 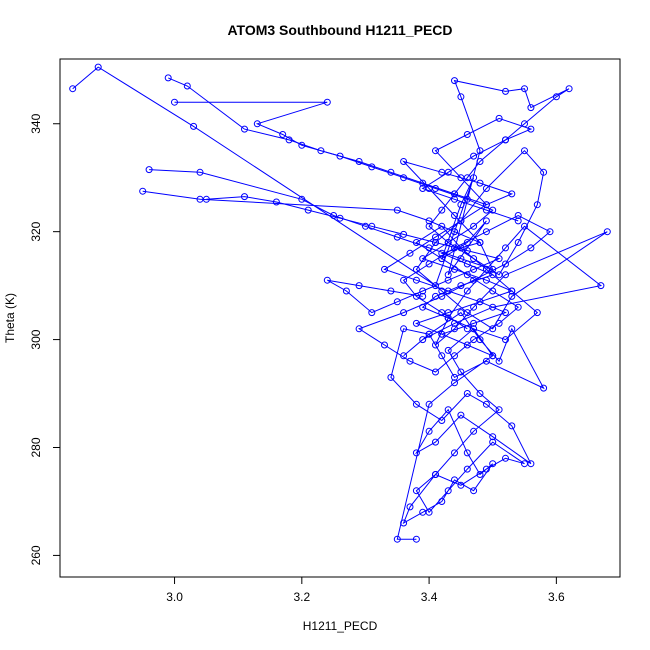 I want to click on y-tick-label: 320, so click(x=36, y=231).